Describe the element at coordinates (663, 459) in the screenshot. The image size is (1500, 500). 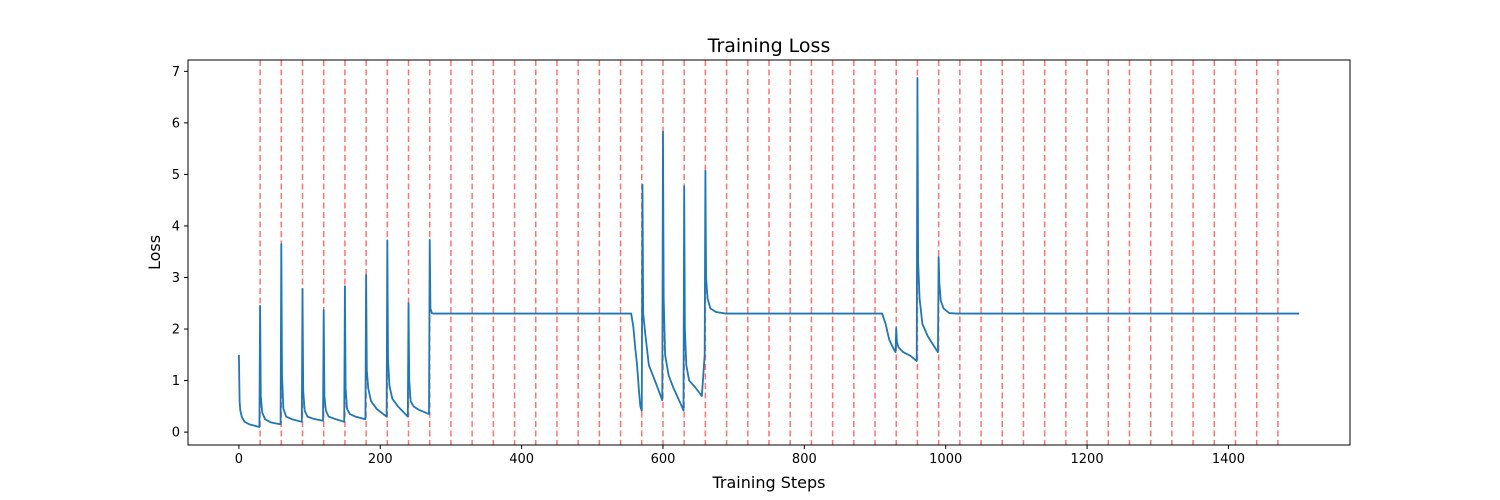
I see `x-tick-label: 600` at that location.